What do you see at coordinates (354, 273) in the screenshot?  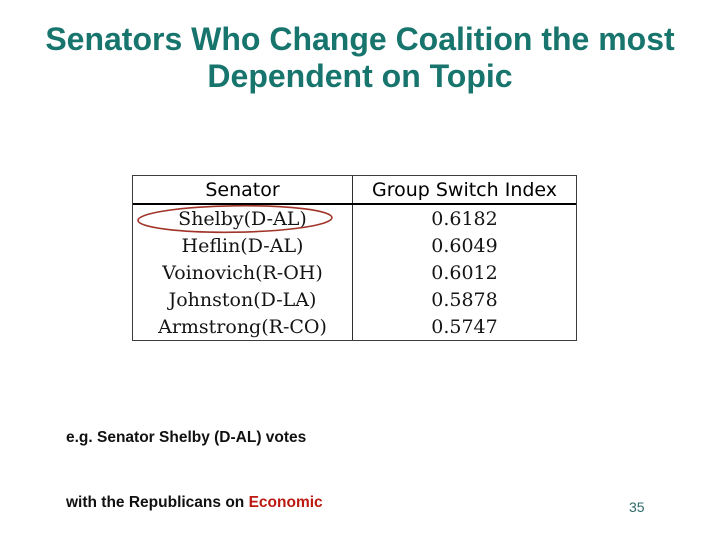 I see `table-row: Voinovich(R-OH) 0.6012` at bounding box center [354, 273].